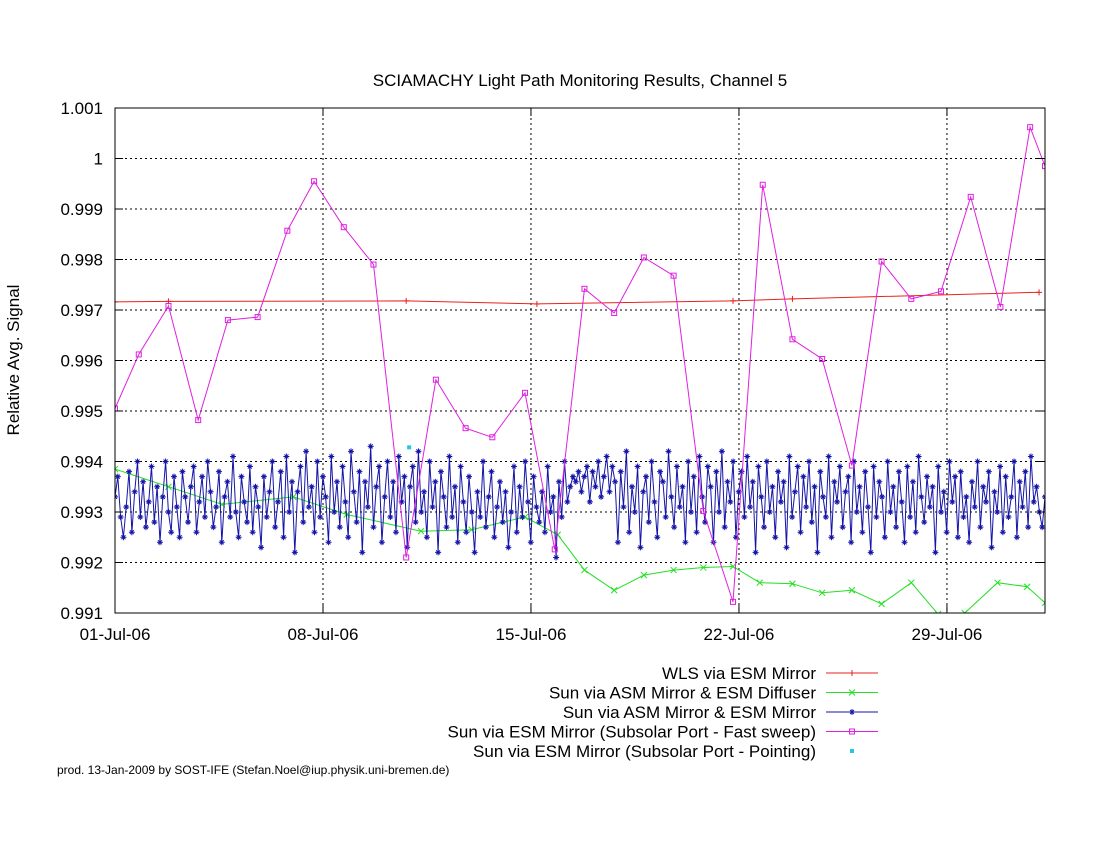 Image resolution: width=1100 pixels, height=850 pixels. I want to click on series-line, so click(577, 298).